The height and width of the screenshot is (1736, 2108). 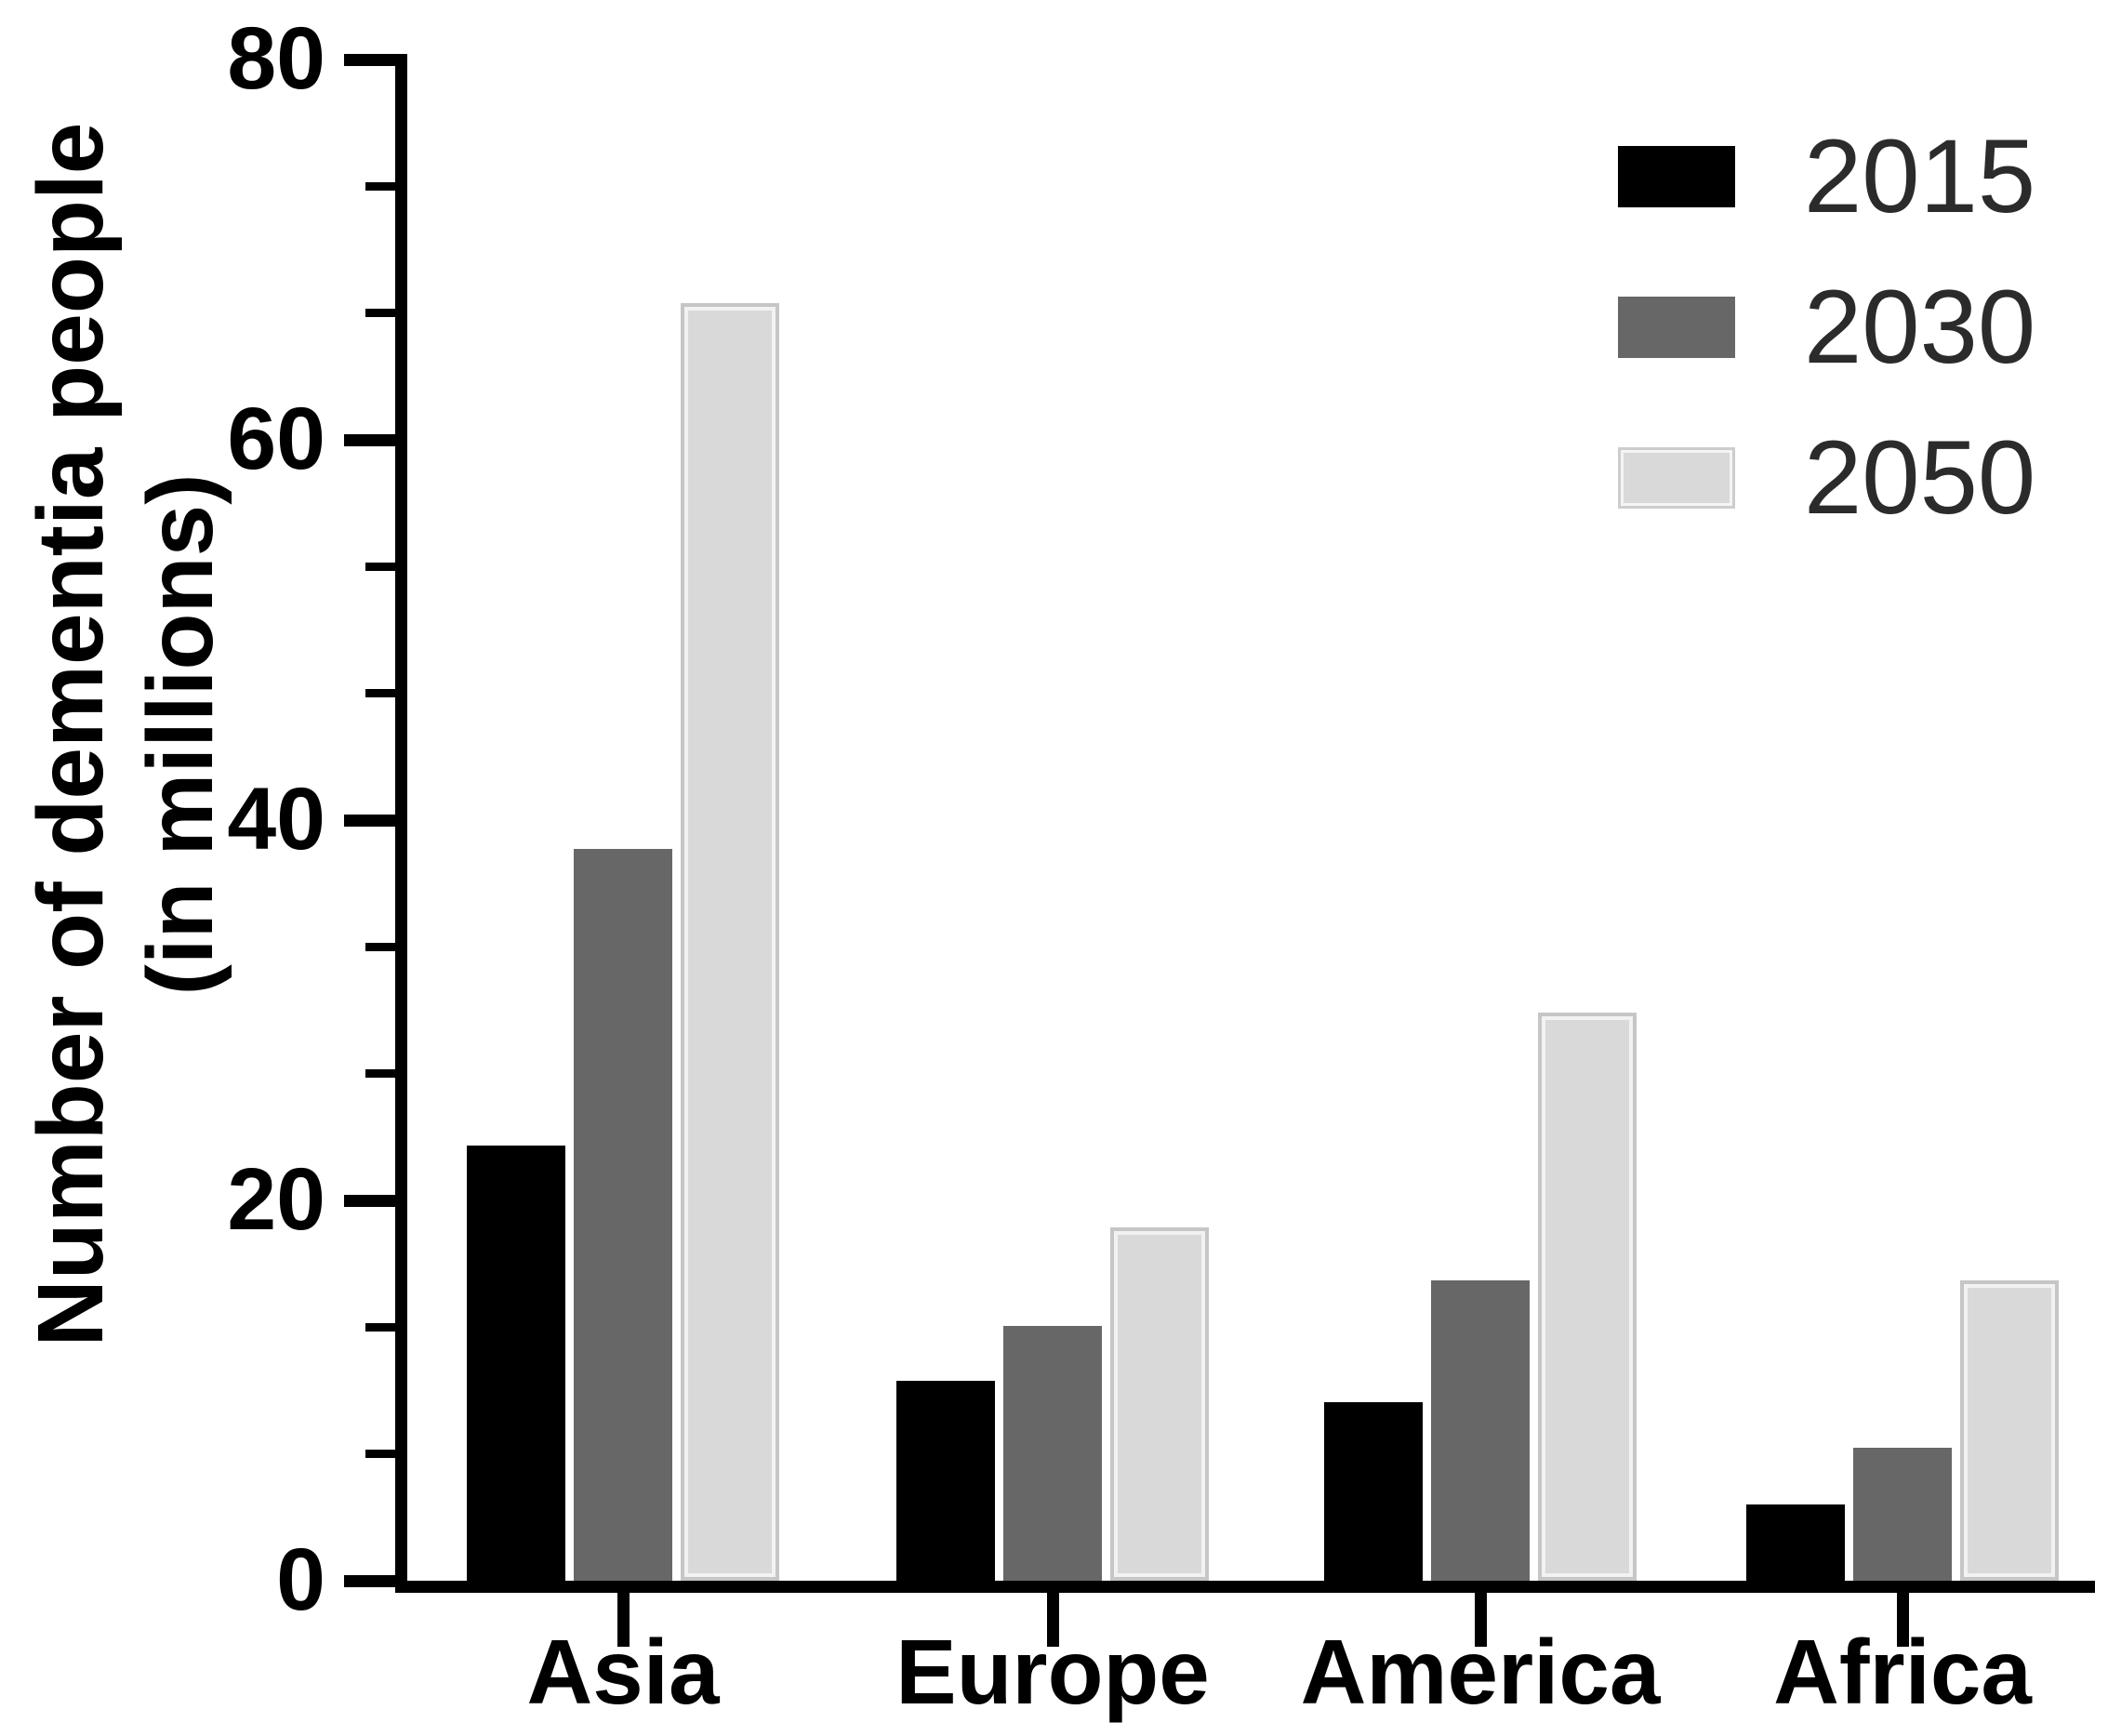 I want to click on legend-label-2050: 2050, so click(x=1920, y=477).